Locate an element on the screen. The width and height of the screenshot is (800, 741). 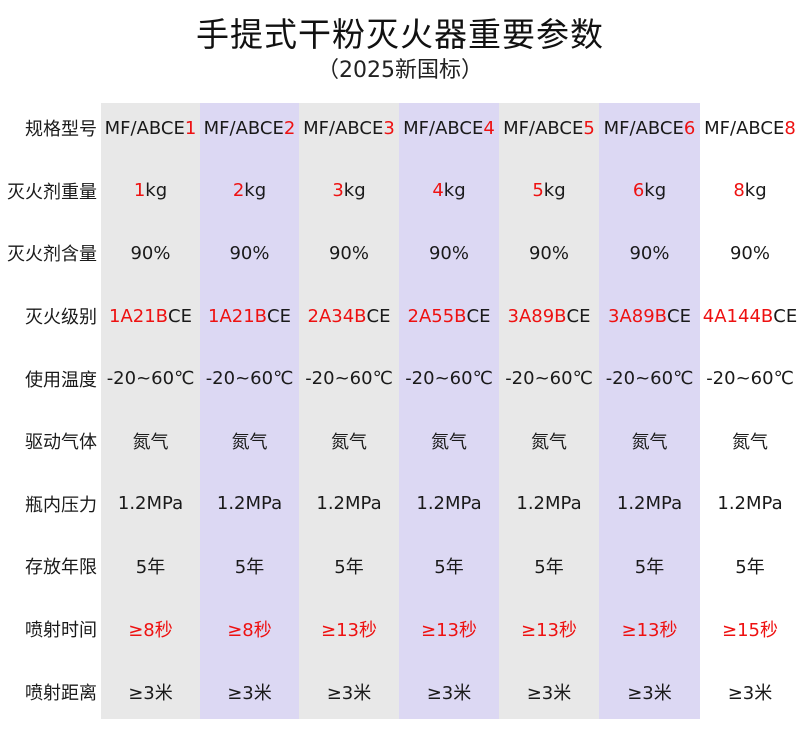
table-cell: 1 kg is located at coordinates (150, 191).